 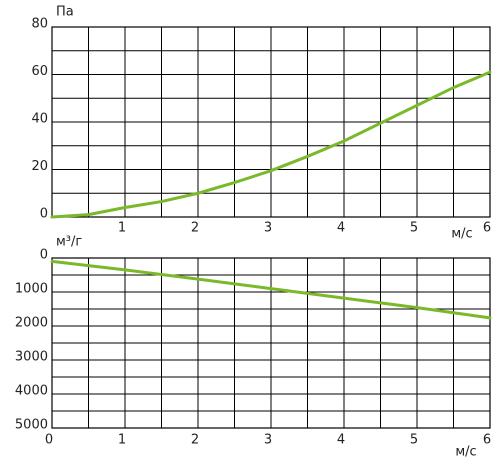 What do you see at coordinates (69, 242) in the screenshot?
I see `y-axis-label: м³/г` at bounding box center [69, 242].